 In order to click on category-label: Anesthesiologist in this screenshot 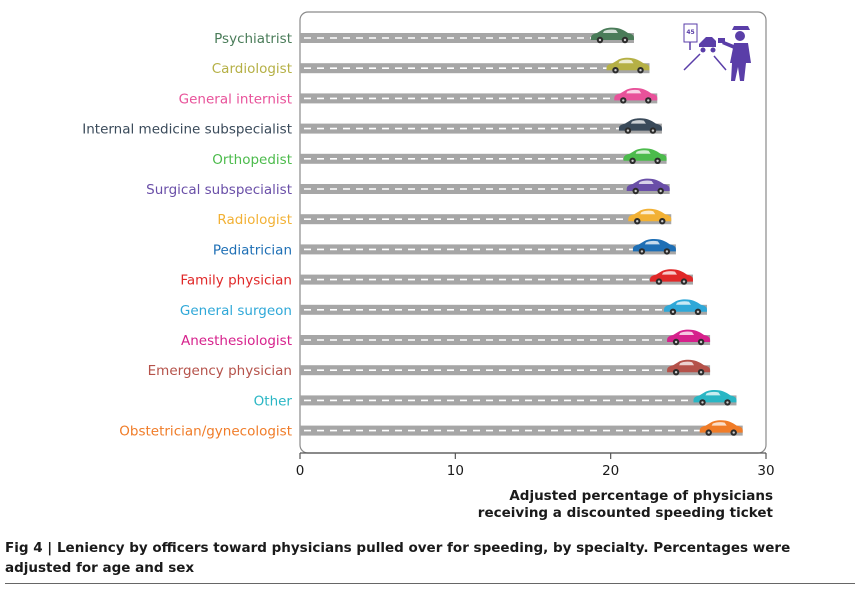, I will do `click(236, 341)`.